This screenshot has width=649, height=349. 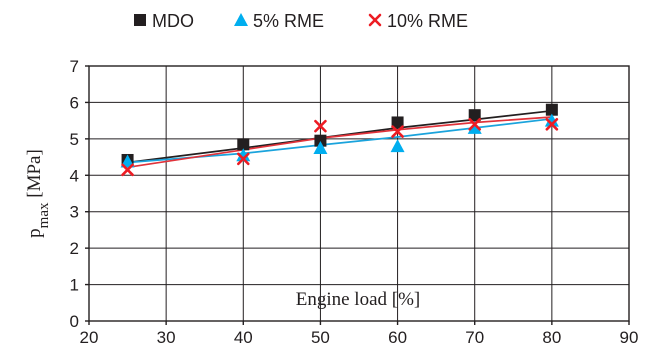 I want to click on x-tick-label: 70, so click(x=474, y=337).